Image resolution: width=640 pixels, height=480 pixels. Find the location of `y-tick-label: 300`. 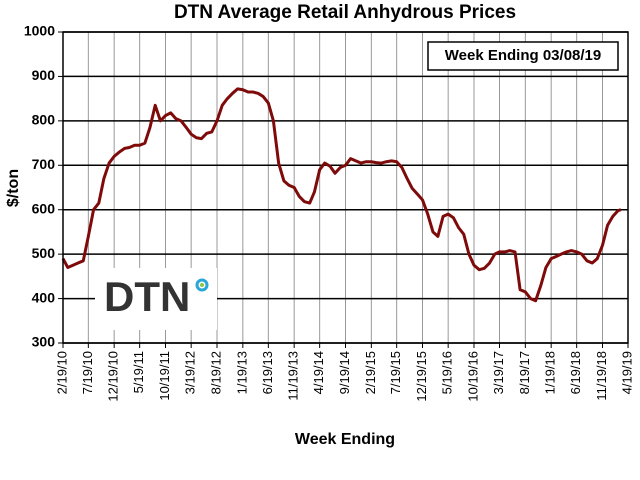

y-tick-label: 300 is located at coordinates (44, 342).